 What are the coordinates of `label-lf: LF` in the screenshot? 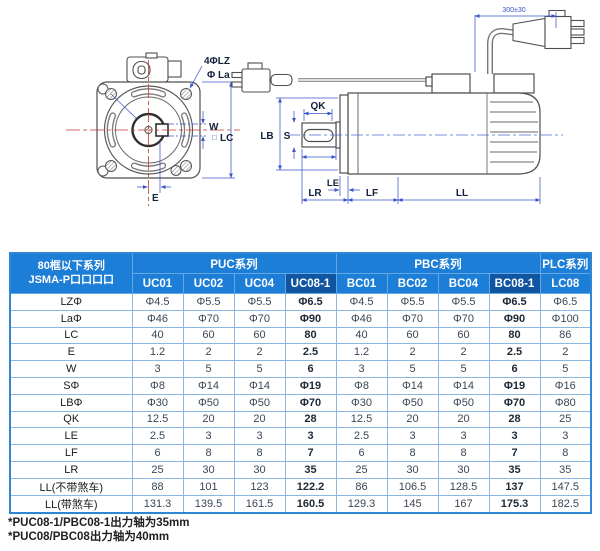 It's located at (372, 193).